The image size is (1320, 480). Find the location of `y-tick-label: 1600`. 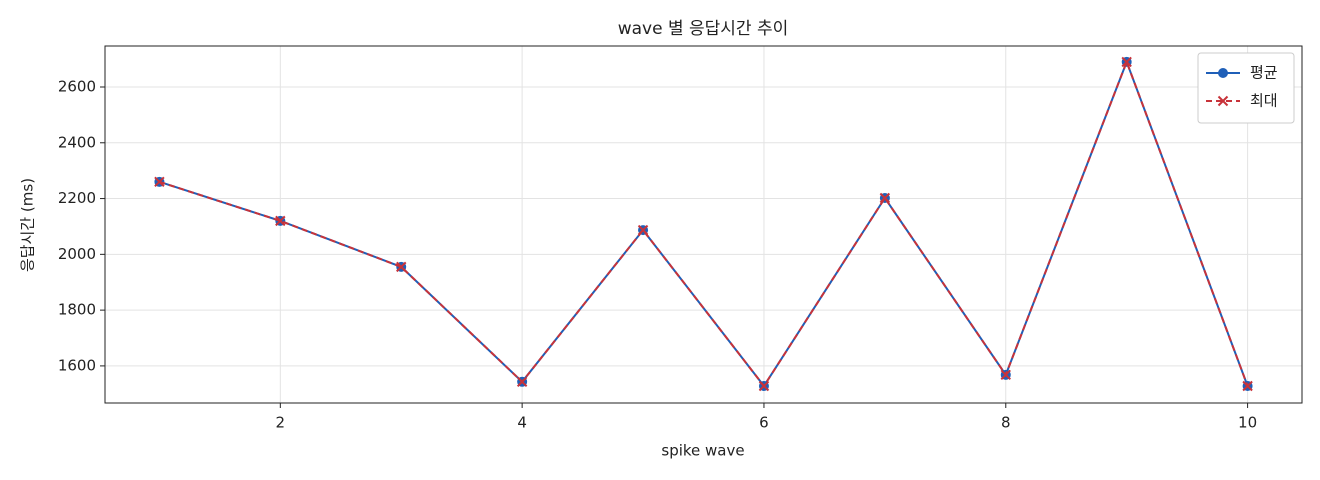

y-tick-label: 1600 is located at coordinates (77, 365).